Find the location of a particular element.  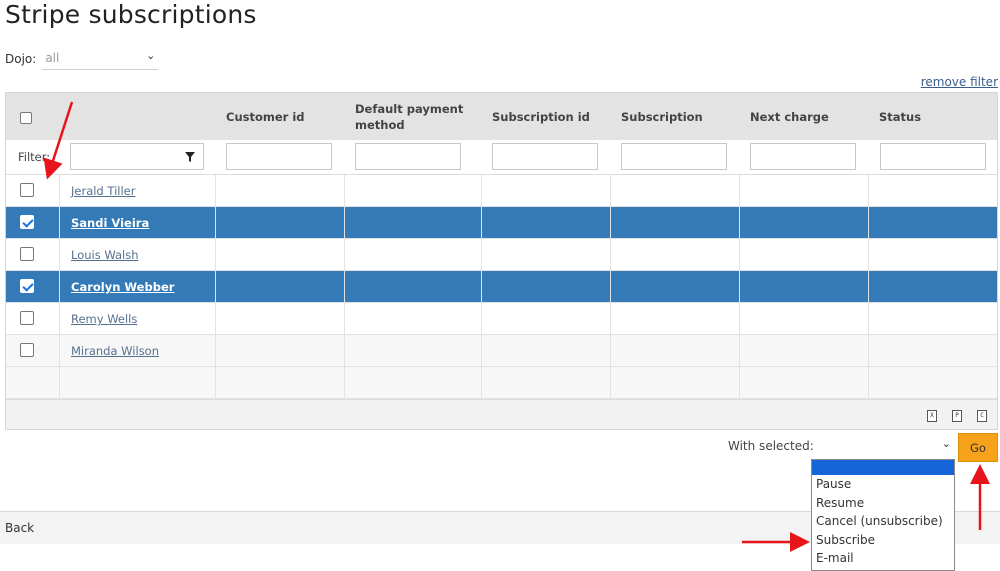

table-row: Remy Wells is located at coordinates (501, 319).